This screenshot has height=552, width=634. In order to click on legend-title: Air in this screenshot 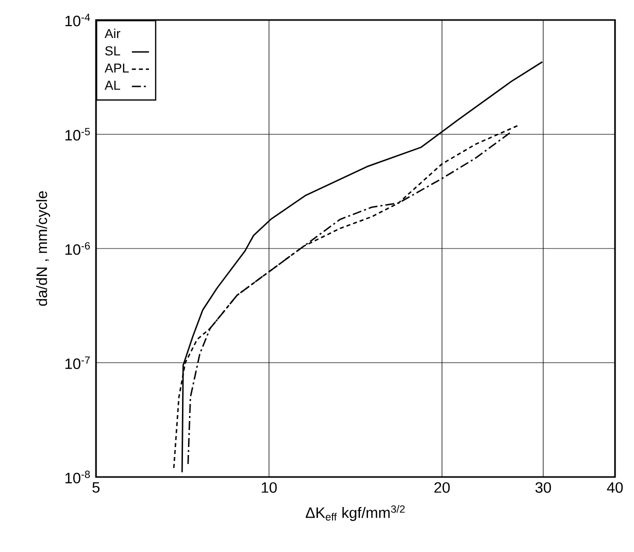, I will do `click(112, 33)`.